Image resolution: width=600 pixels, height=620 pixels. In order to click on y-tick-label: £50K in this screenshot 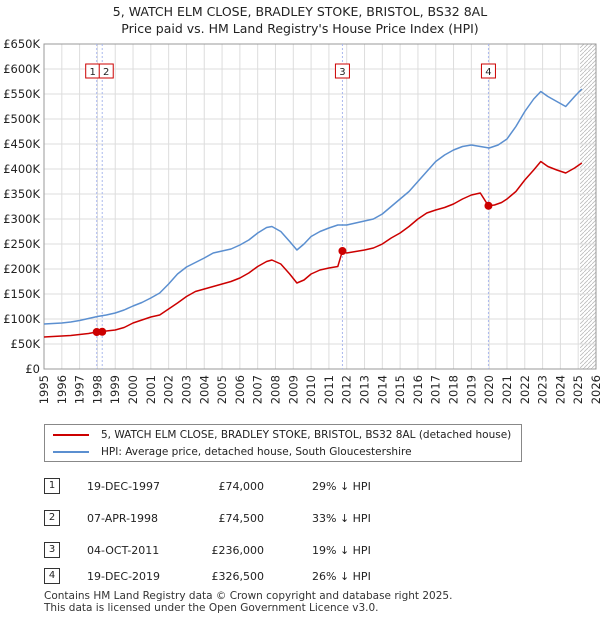, I will do `click(26, 344)`.